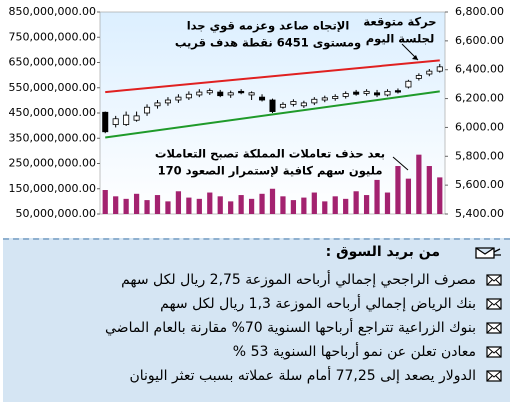 The width and height of the screenshot is (515, 406). I want to click on mail-icon, so click(488, 253).